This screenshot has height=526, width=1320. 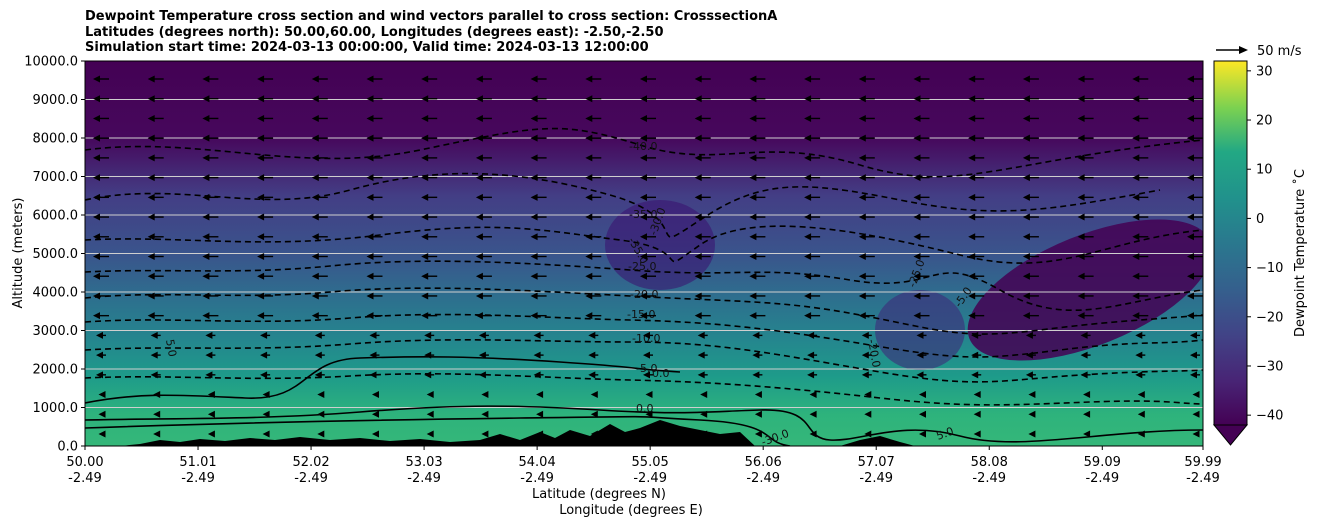 What do you see at coordinates (1264, 71) in the screenshot?
I see `colorbar-tick-label: 30` at bounding box center [1264, 71].